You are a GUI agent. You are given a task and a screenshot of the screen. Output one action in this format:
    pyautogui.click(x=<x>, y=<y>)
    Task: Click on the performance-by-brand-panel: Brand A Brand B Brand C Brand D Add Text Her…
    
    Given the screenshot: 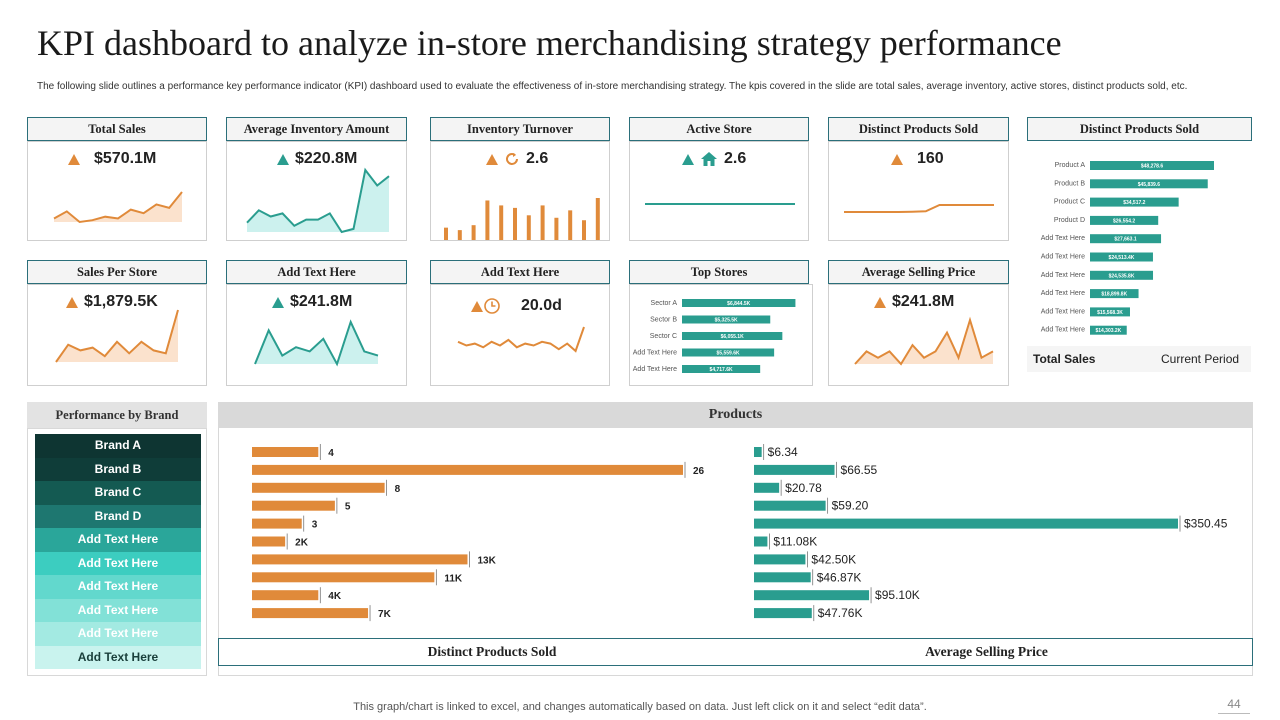 What is the action you would take?
    pyautogui.click(x=117, y=552)
    